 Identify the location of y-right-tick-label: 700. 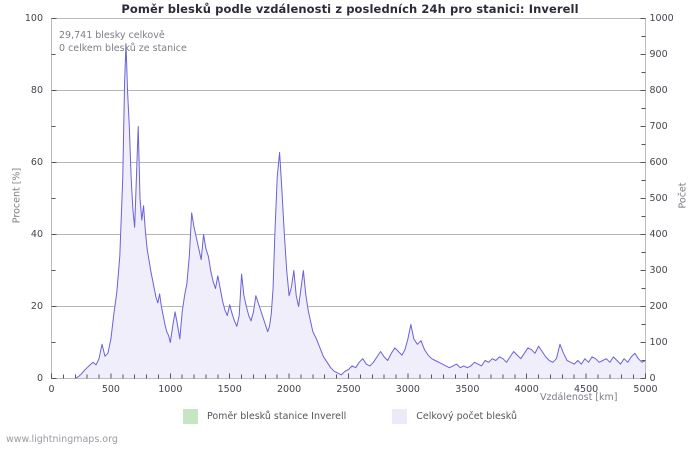
(658, 126).